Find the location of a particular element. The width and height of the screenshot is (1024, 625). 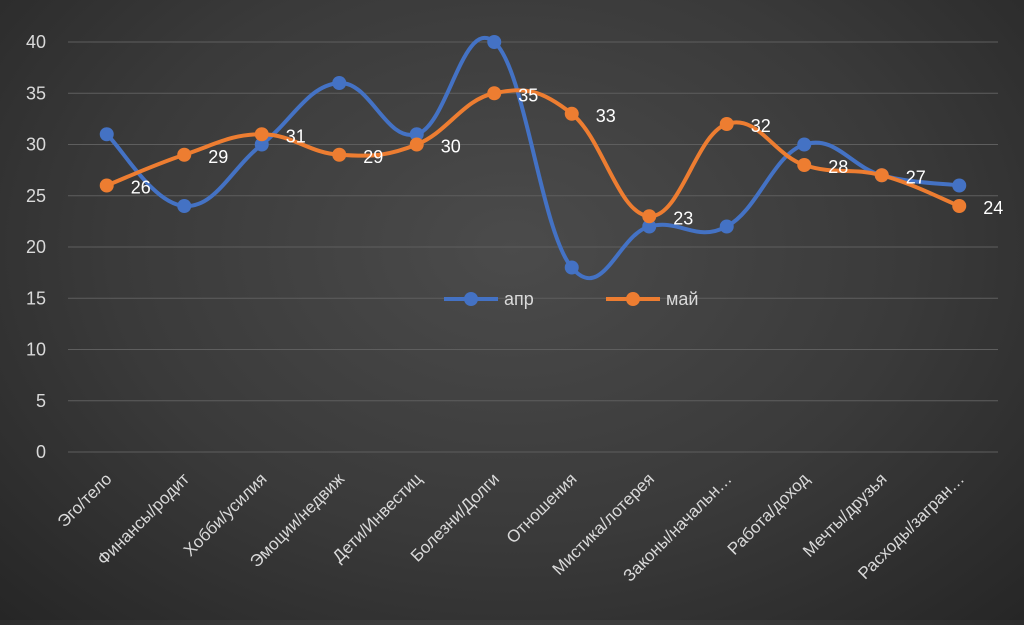

y-tick-label: 15 is located at coordinates (36, 298).